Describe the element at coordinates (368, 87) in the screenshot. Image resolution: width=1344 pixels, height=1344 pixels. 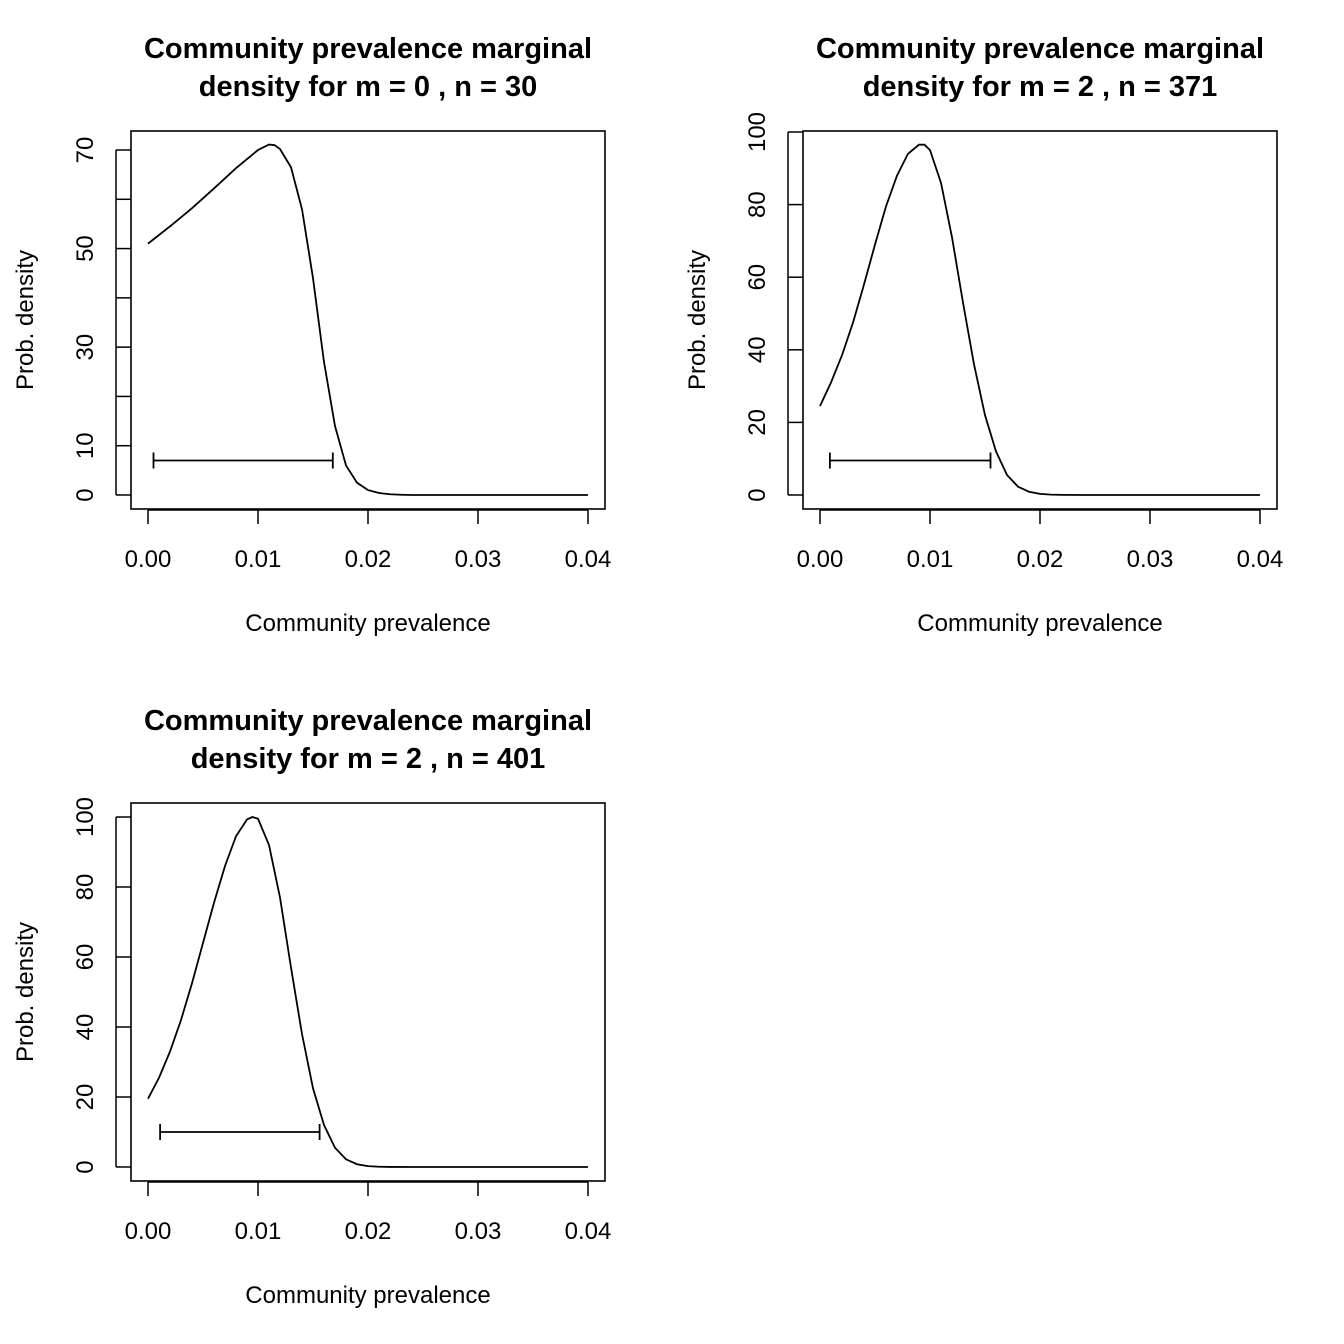
I see `chart-title-line-2: density for m = 0 , n = 30` at that location.